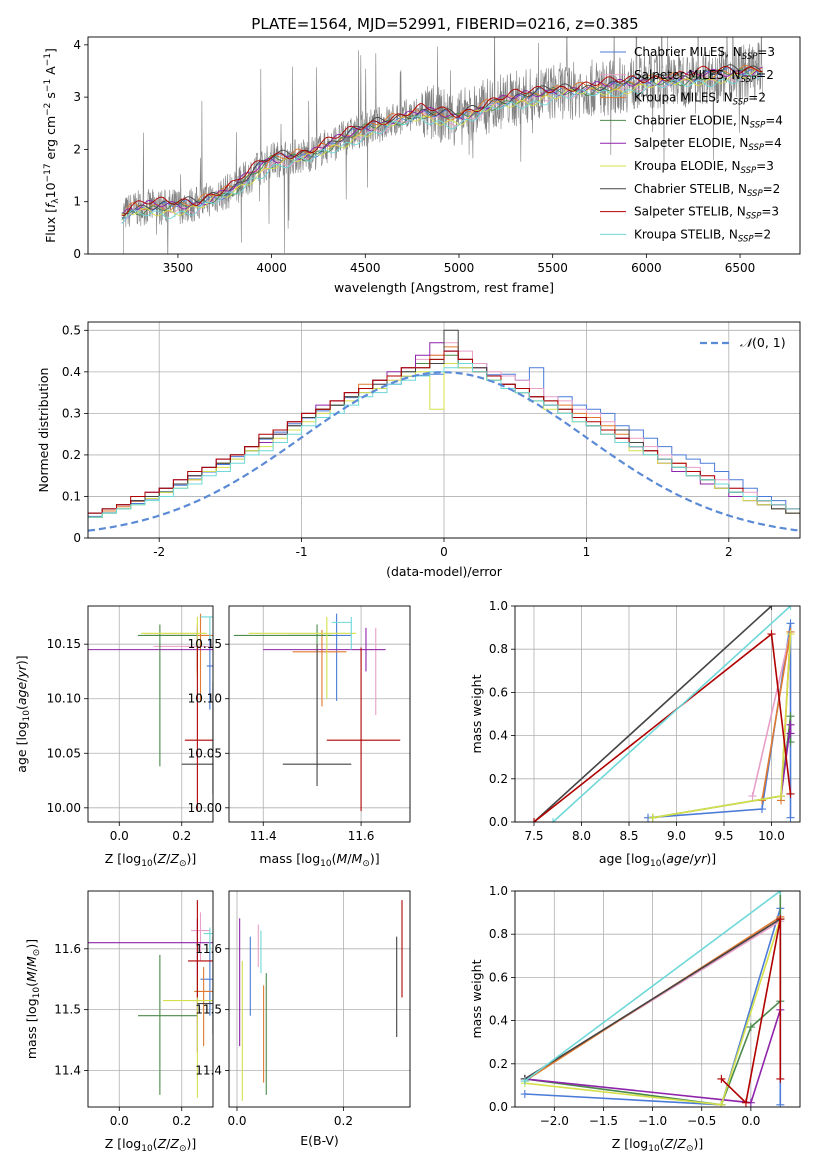 Image resolution: width=819 pixels, height=1170 pixels. What do you see at coordinates (33, 999) in the screenshot?
I see `y-axis-label: mass [log10(M/M⊙)]` at bounding box center [33, 999].